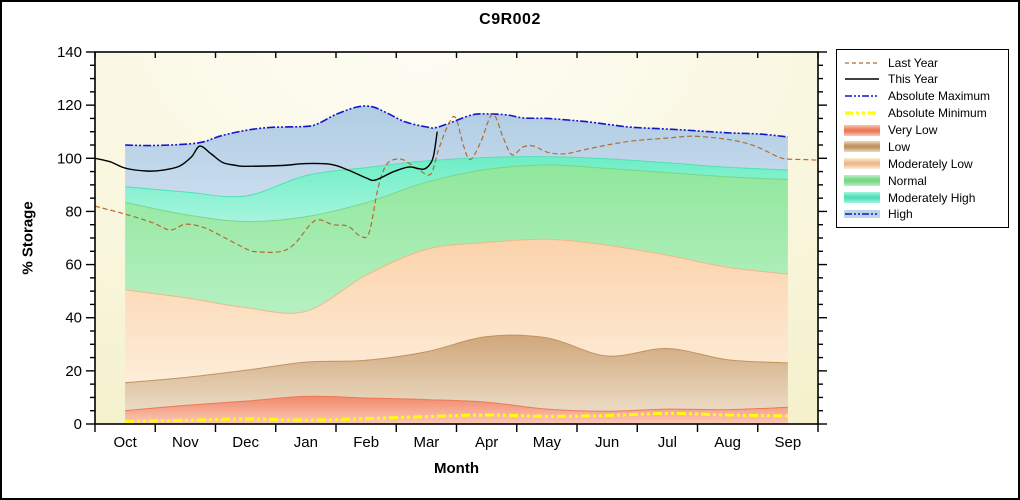 The width and height of the screenshot is (1020, 500). I want to click on x-tick-label-nov: Nov, so click(185, 442).